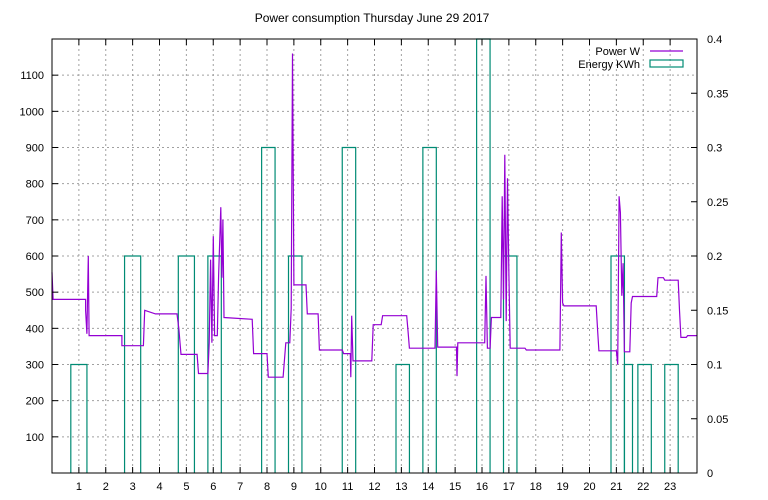 The image size is (768, 500). What do you see at coordinates (509, 487) in the screenshot?
I see `x-tick-label: 17` at bounding box center [509, 487].